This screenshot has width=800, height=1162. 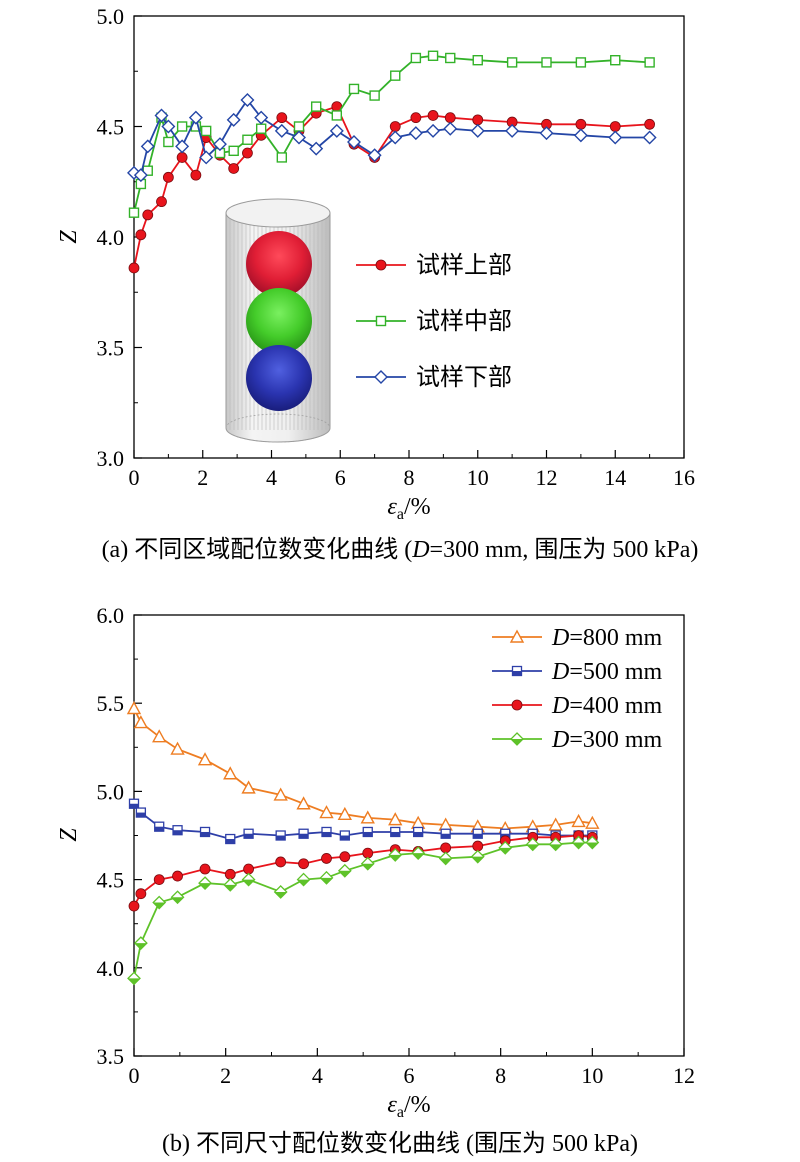 What do you see at coordinates (464, 265) in the screenshot?
I see `legend-label: 试样上部` at bounding box center [464, 265].